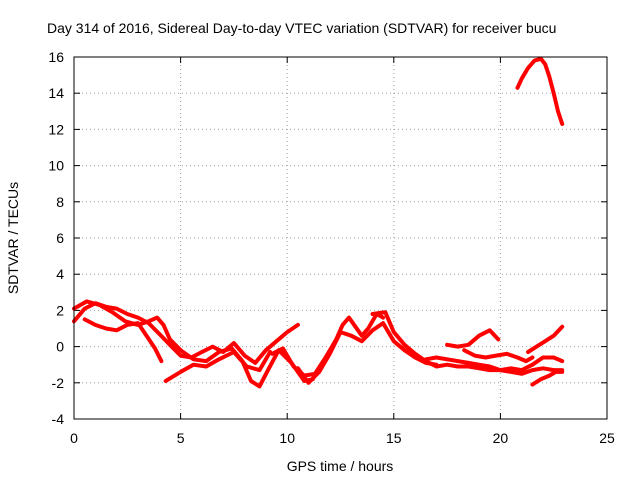 This screenshot has height=480, width=640. Describe the element at coordinates (60, 274) in the screenshot. I see `y-tick-label: 4` at that location.